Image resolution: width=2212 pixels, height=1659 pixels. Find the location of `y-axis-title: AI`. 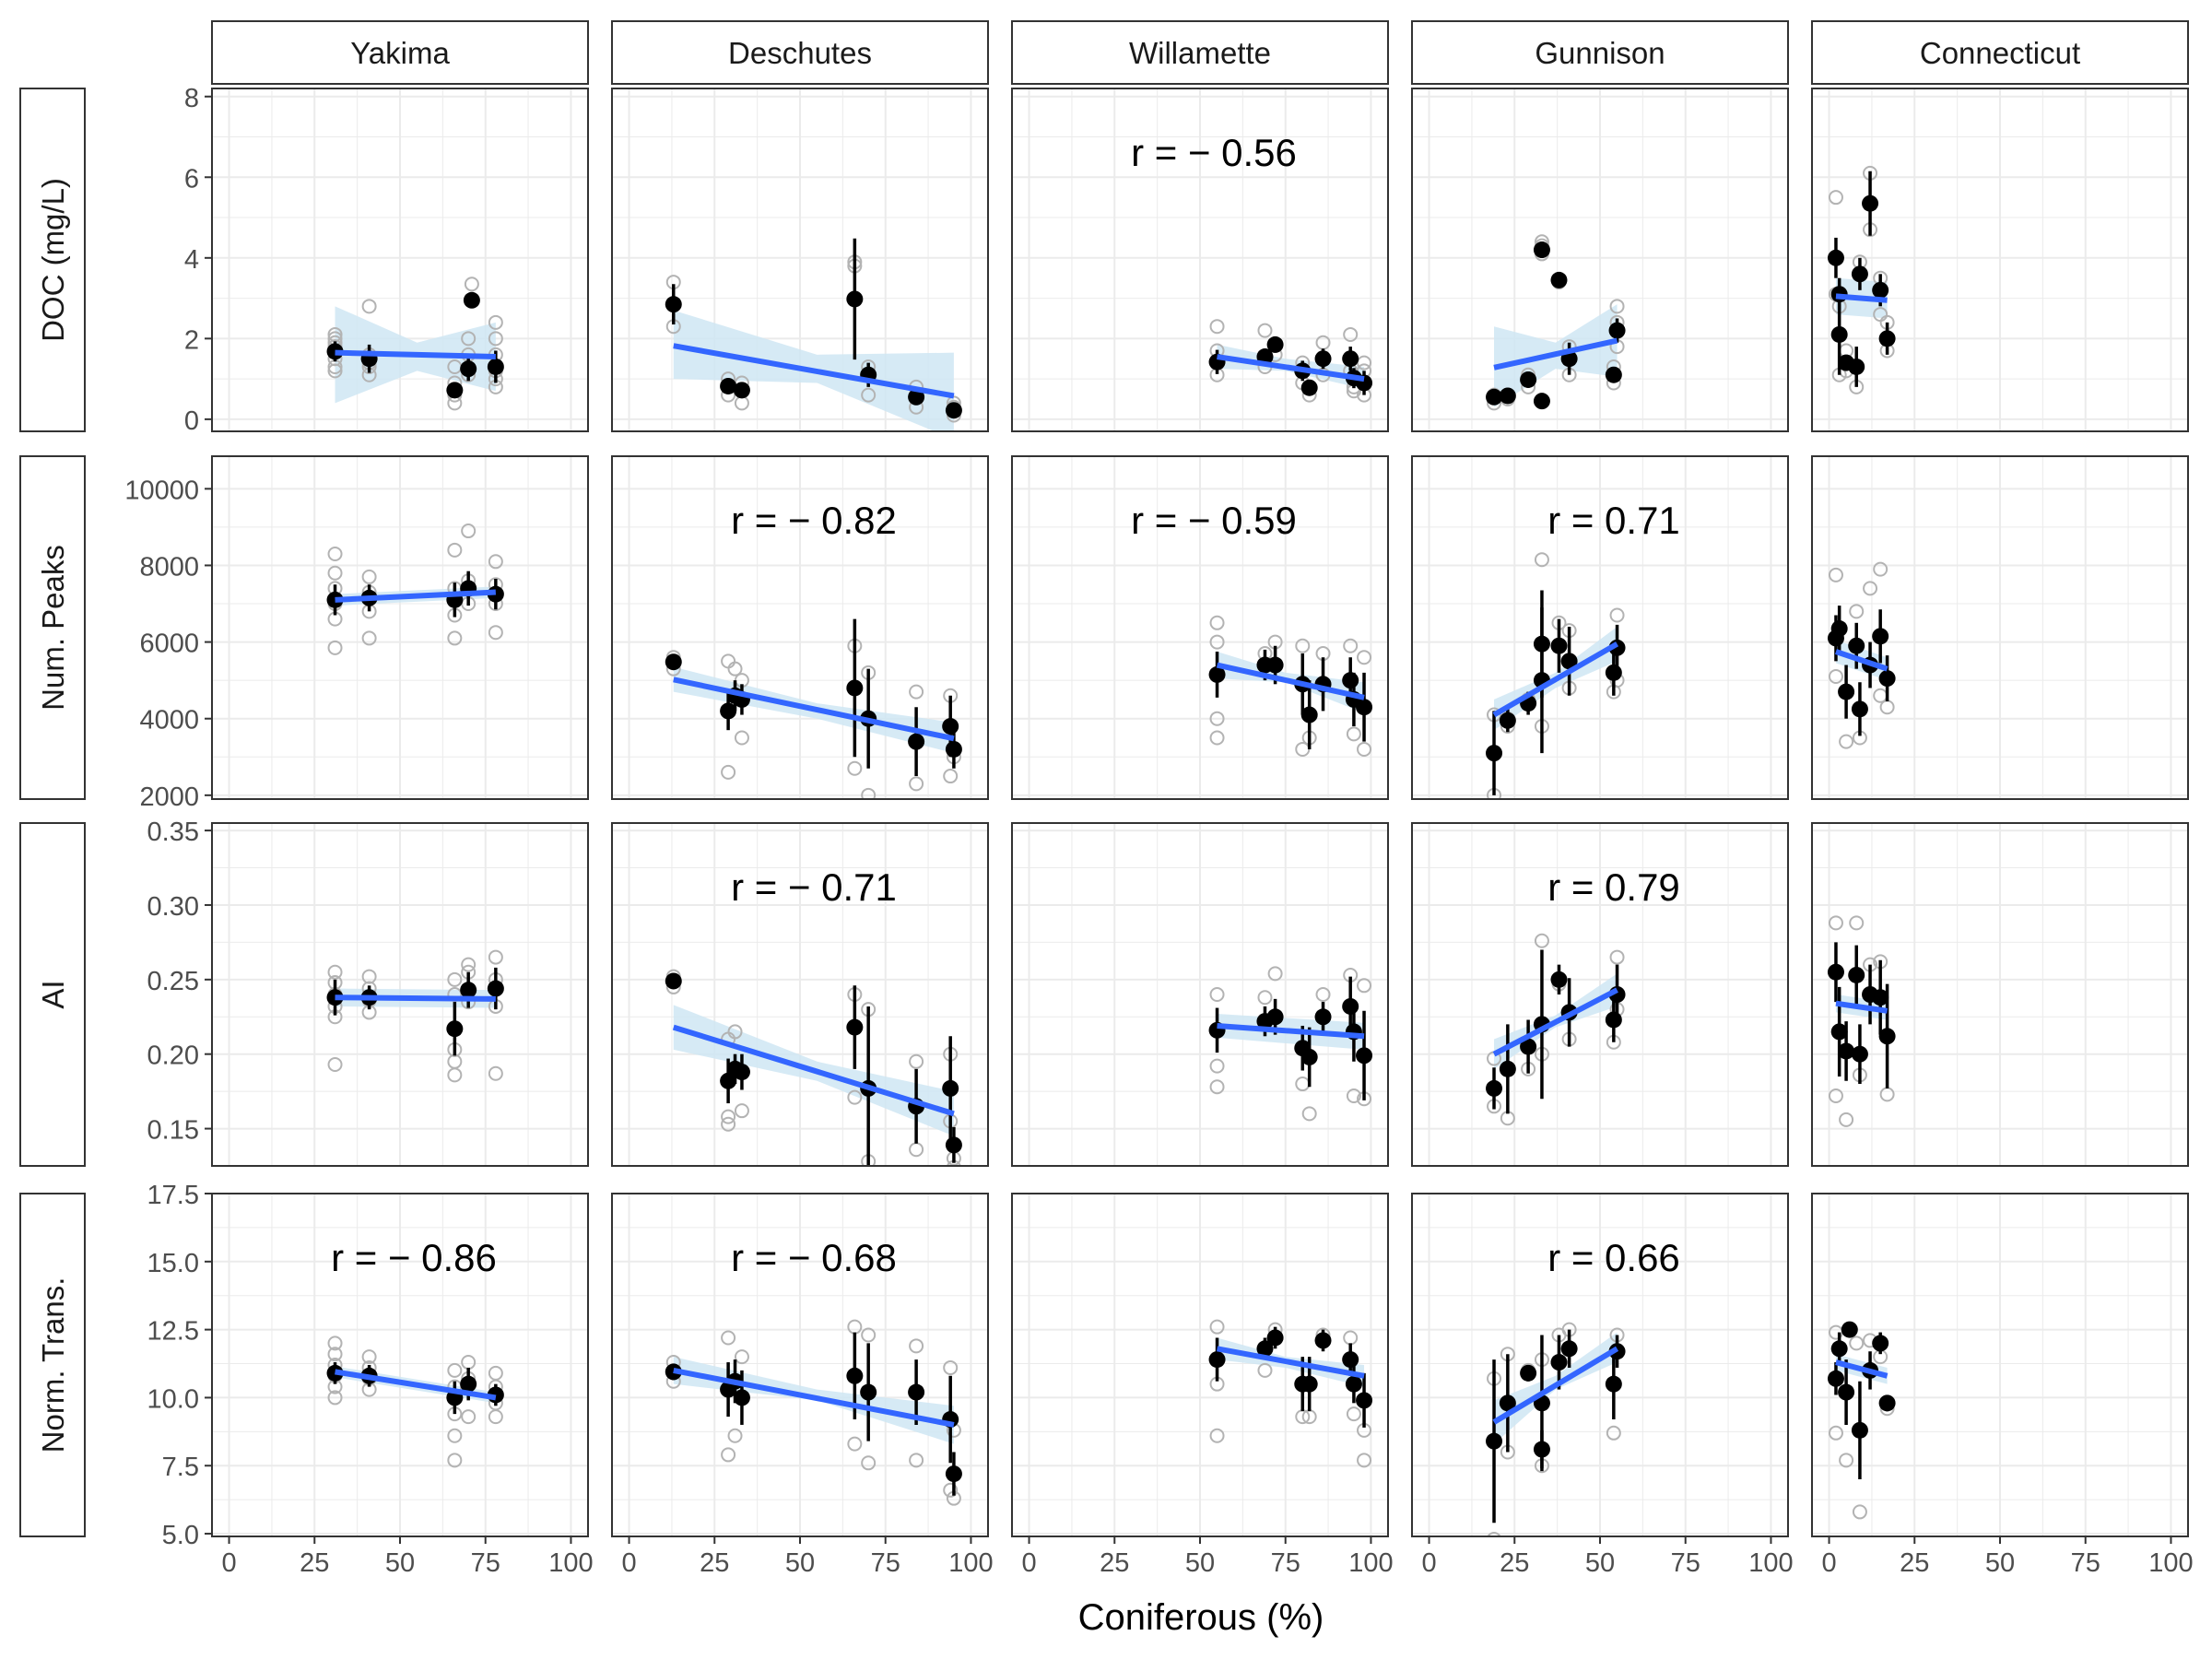

y-axis-title: AI is located at coordinates (53, 994).